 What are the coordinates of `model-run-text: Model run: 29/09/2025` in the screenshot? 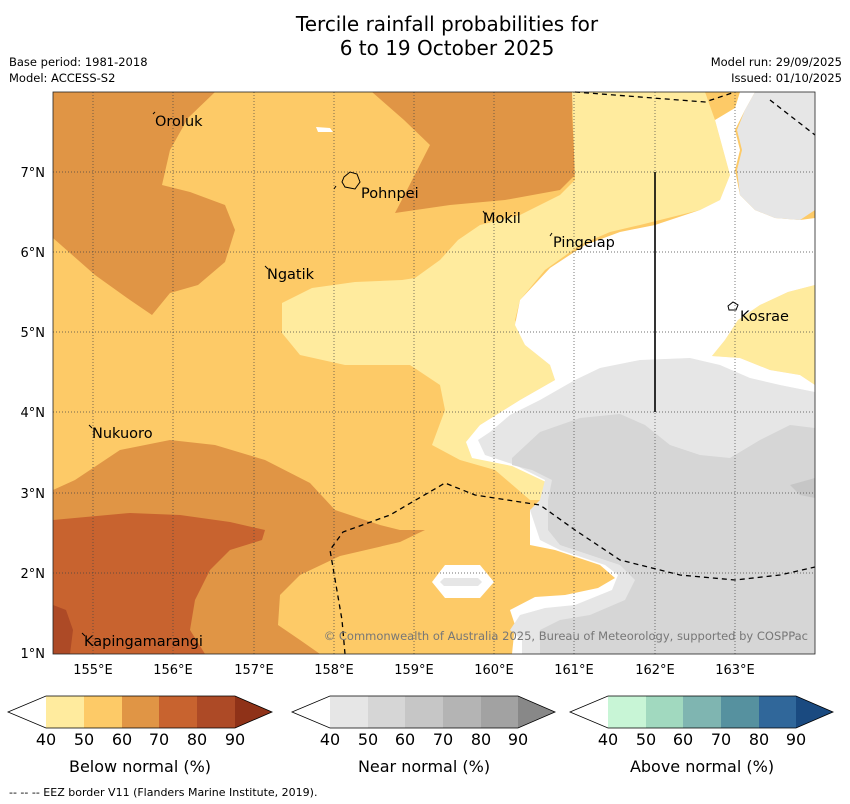 It's located at (776, 62).